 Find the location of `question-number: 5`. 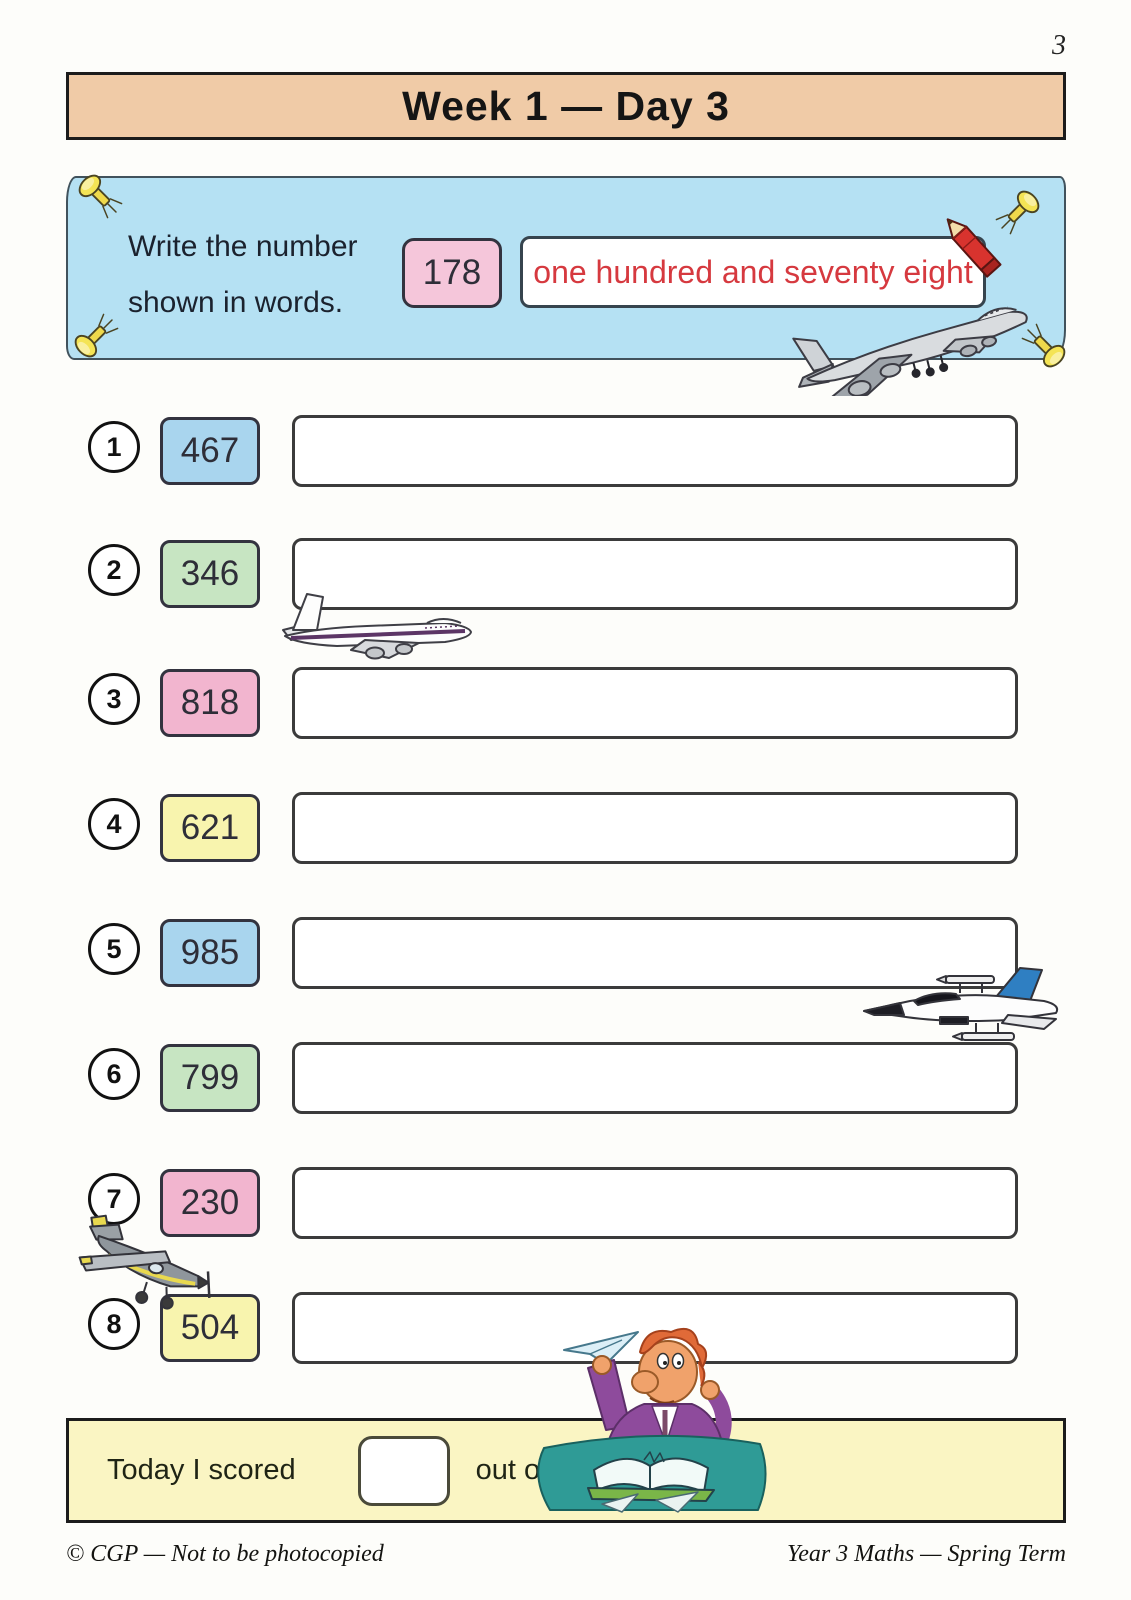

question-number: 5 is located at coordinates (114, 948).